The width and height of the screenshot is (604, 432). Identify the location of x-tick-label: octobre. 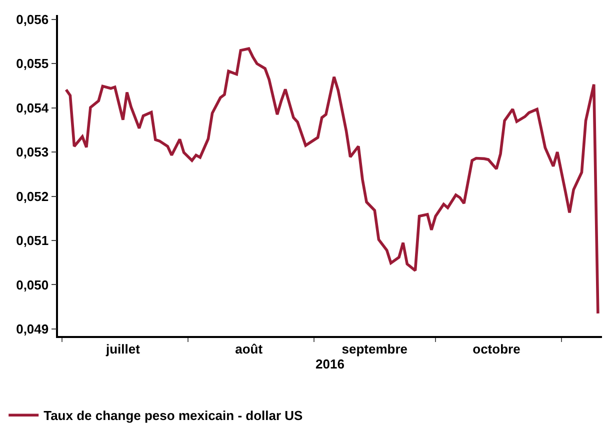
(496, 348).